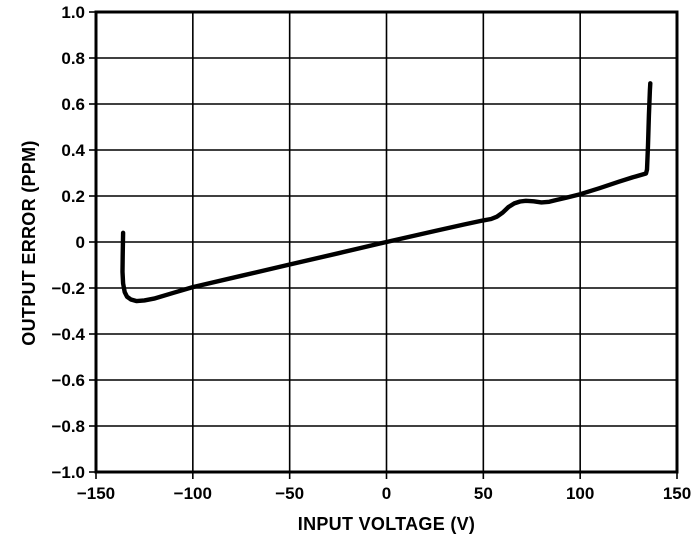 This screenshot has width=695, height=544. Describe the element at coordinates (73, 150) in the screenshot. I see `y-tick-label: 0.4` at that location.